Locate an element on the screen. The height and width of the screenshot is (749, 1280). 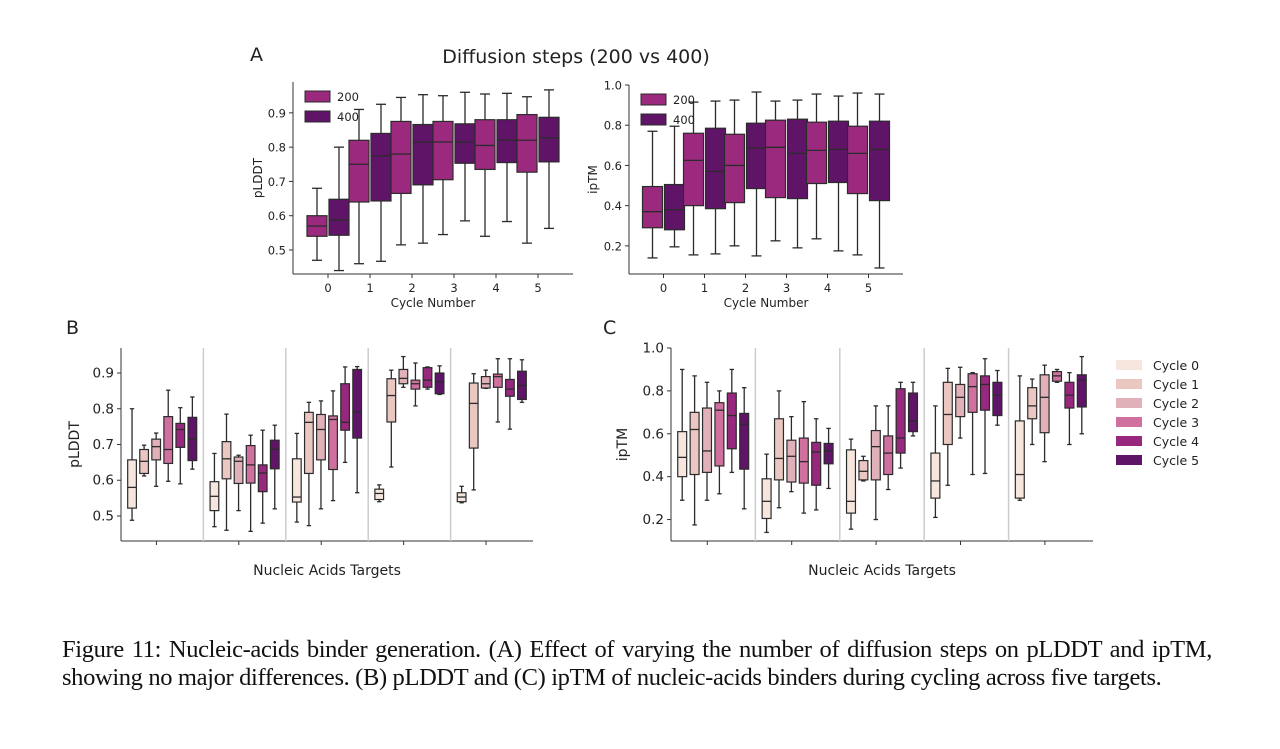
x-tick-label: 1 is located at coordinates (369, 288).